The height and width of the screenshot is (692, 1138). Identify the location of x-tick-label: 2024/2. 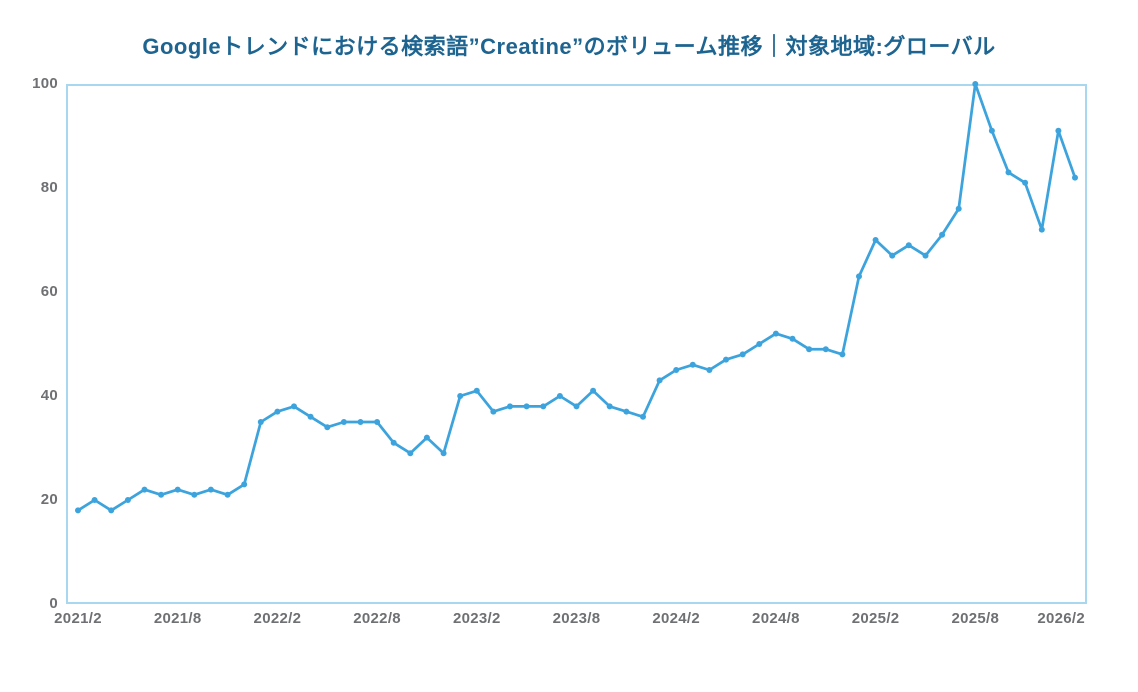
(676, 618).